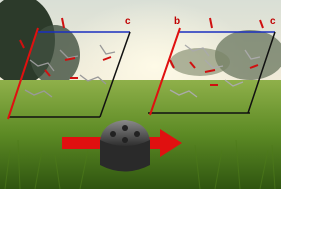  What do you see at coordinates (177, 21) in the screenshot?
I see `axis-label: b` at bounding box center [177, 21].